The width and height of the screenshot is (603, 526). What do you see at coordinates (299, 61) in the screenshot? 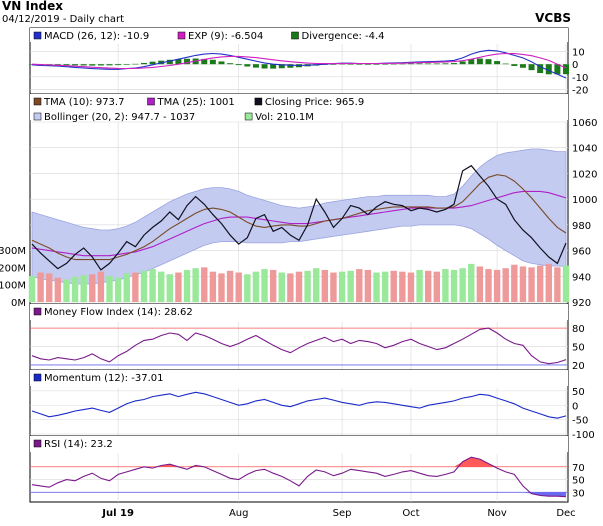
I see `macd-signal-line` at bounding box center [299, 61].